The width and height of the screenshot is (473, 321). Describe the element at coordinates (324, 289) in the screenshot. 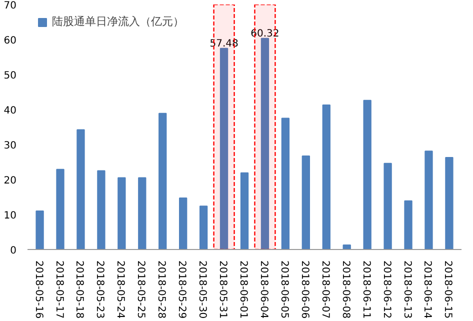

I see `x-tick-label: 2018-06-07` at that location.